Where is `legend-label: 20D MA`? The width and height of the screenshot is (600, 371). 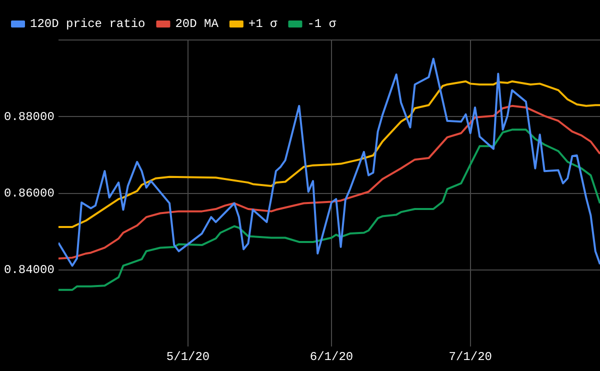
legend-label: 20D MA is located at coordinates (197, 24).